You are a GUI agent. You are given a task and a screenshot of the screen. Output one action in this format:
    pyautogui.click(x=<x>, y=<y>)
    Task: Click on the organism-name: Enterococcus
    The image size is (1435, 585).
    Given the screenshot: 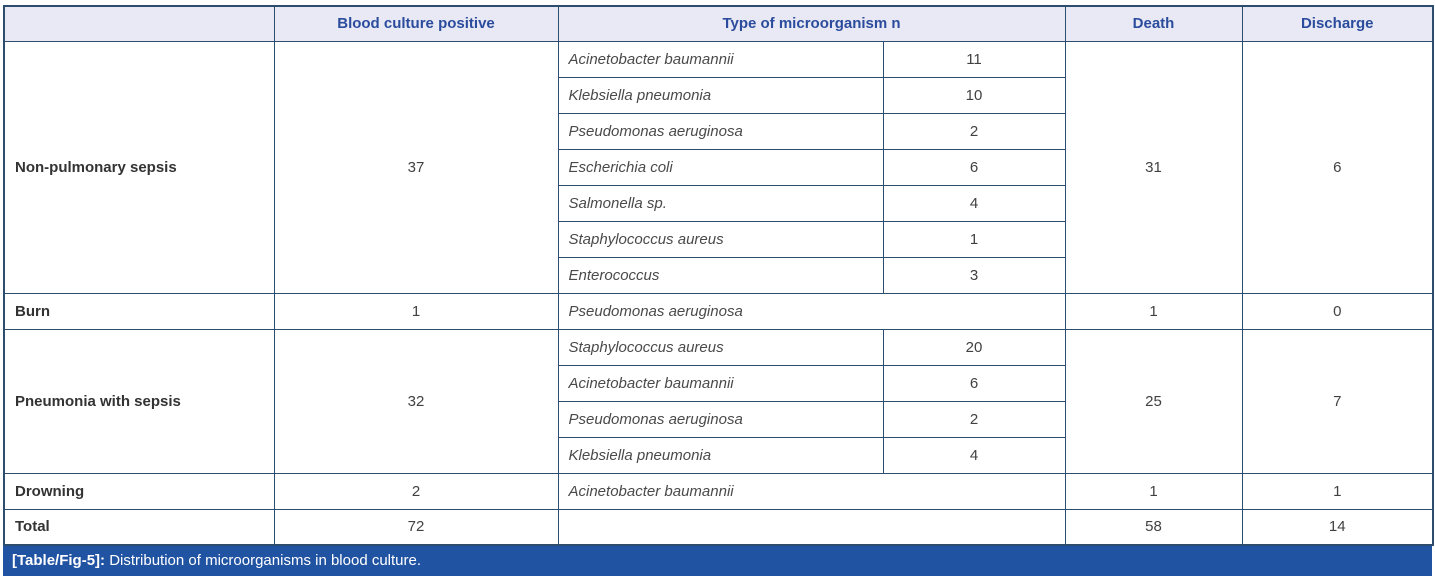 What is the action you would take?
    pyautogui.click(x=720, y=275)
    